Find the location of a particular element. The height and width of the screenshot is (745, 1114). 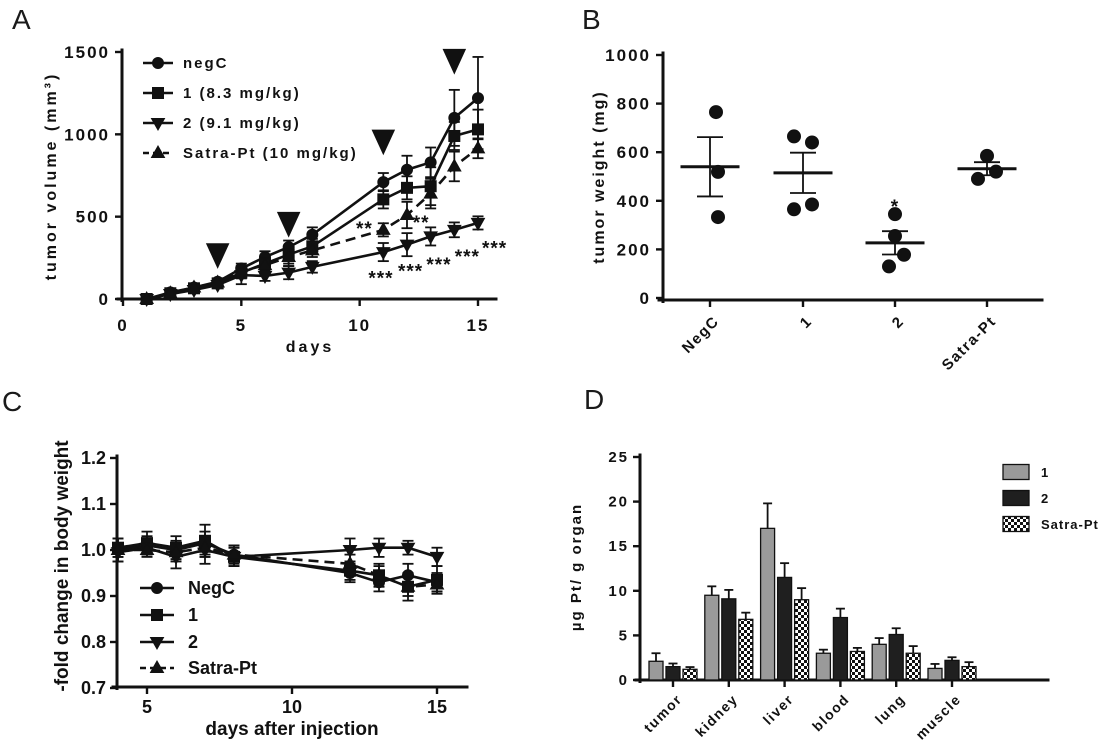

panel-a-label: A is located at coordinates (21, 19).